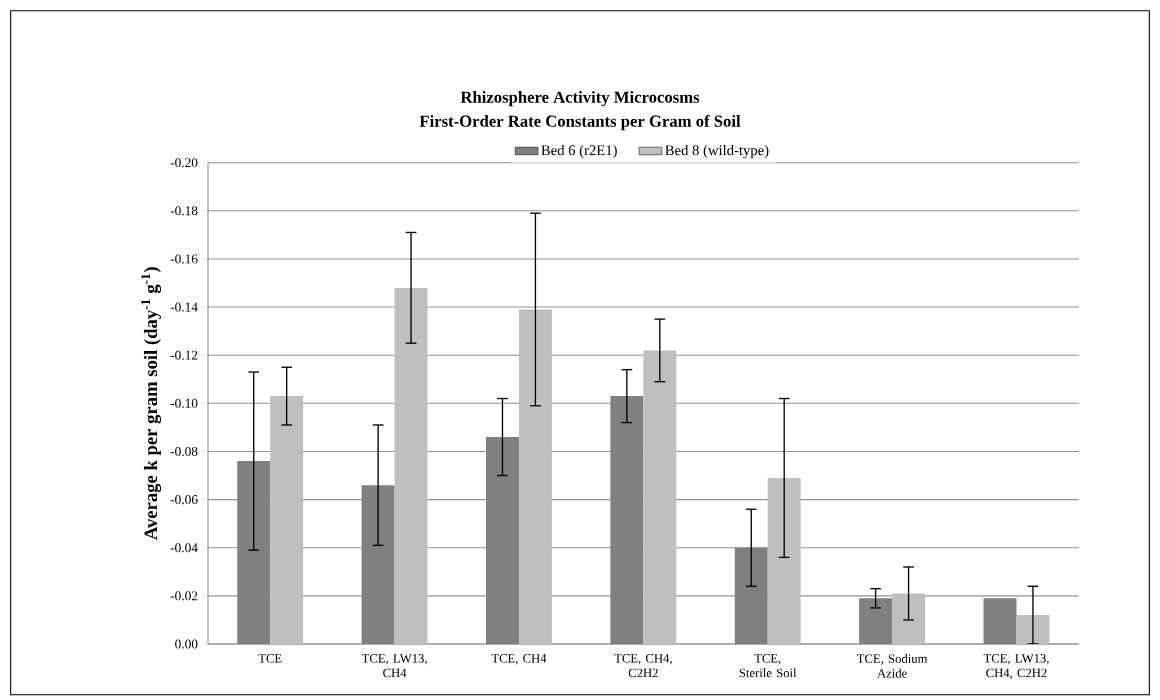 The image size is (1160, 700). I want to click on legend-label: Bed 6 (r2E1), so click(579, 151).